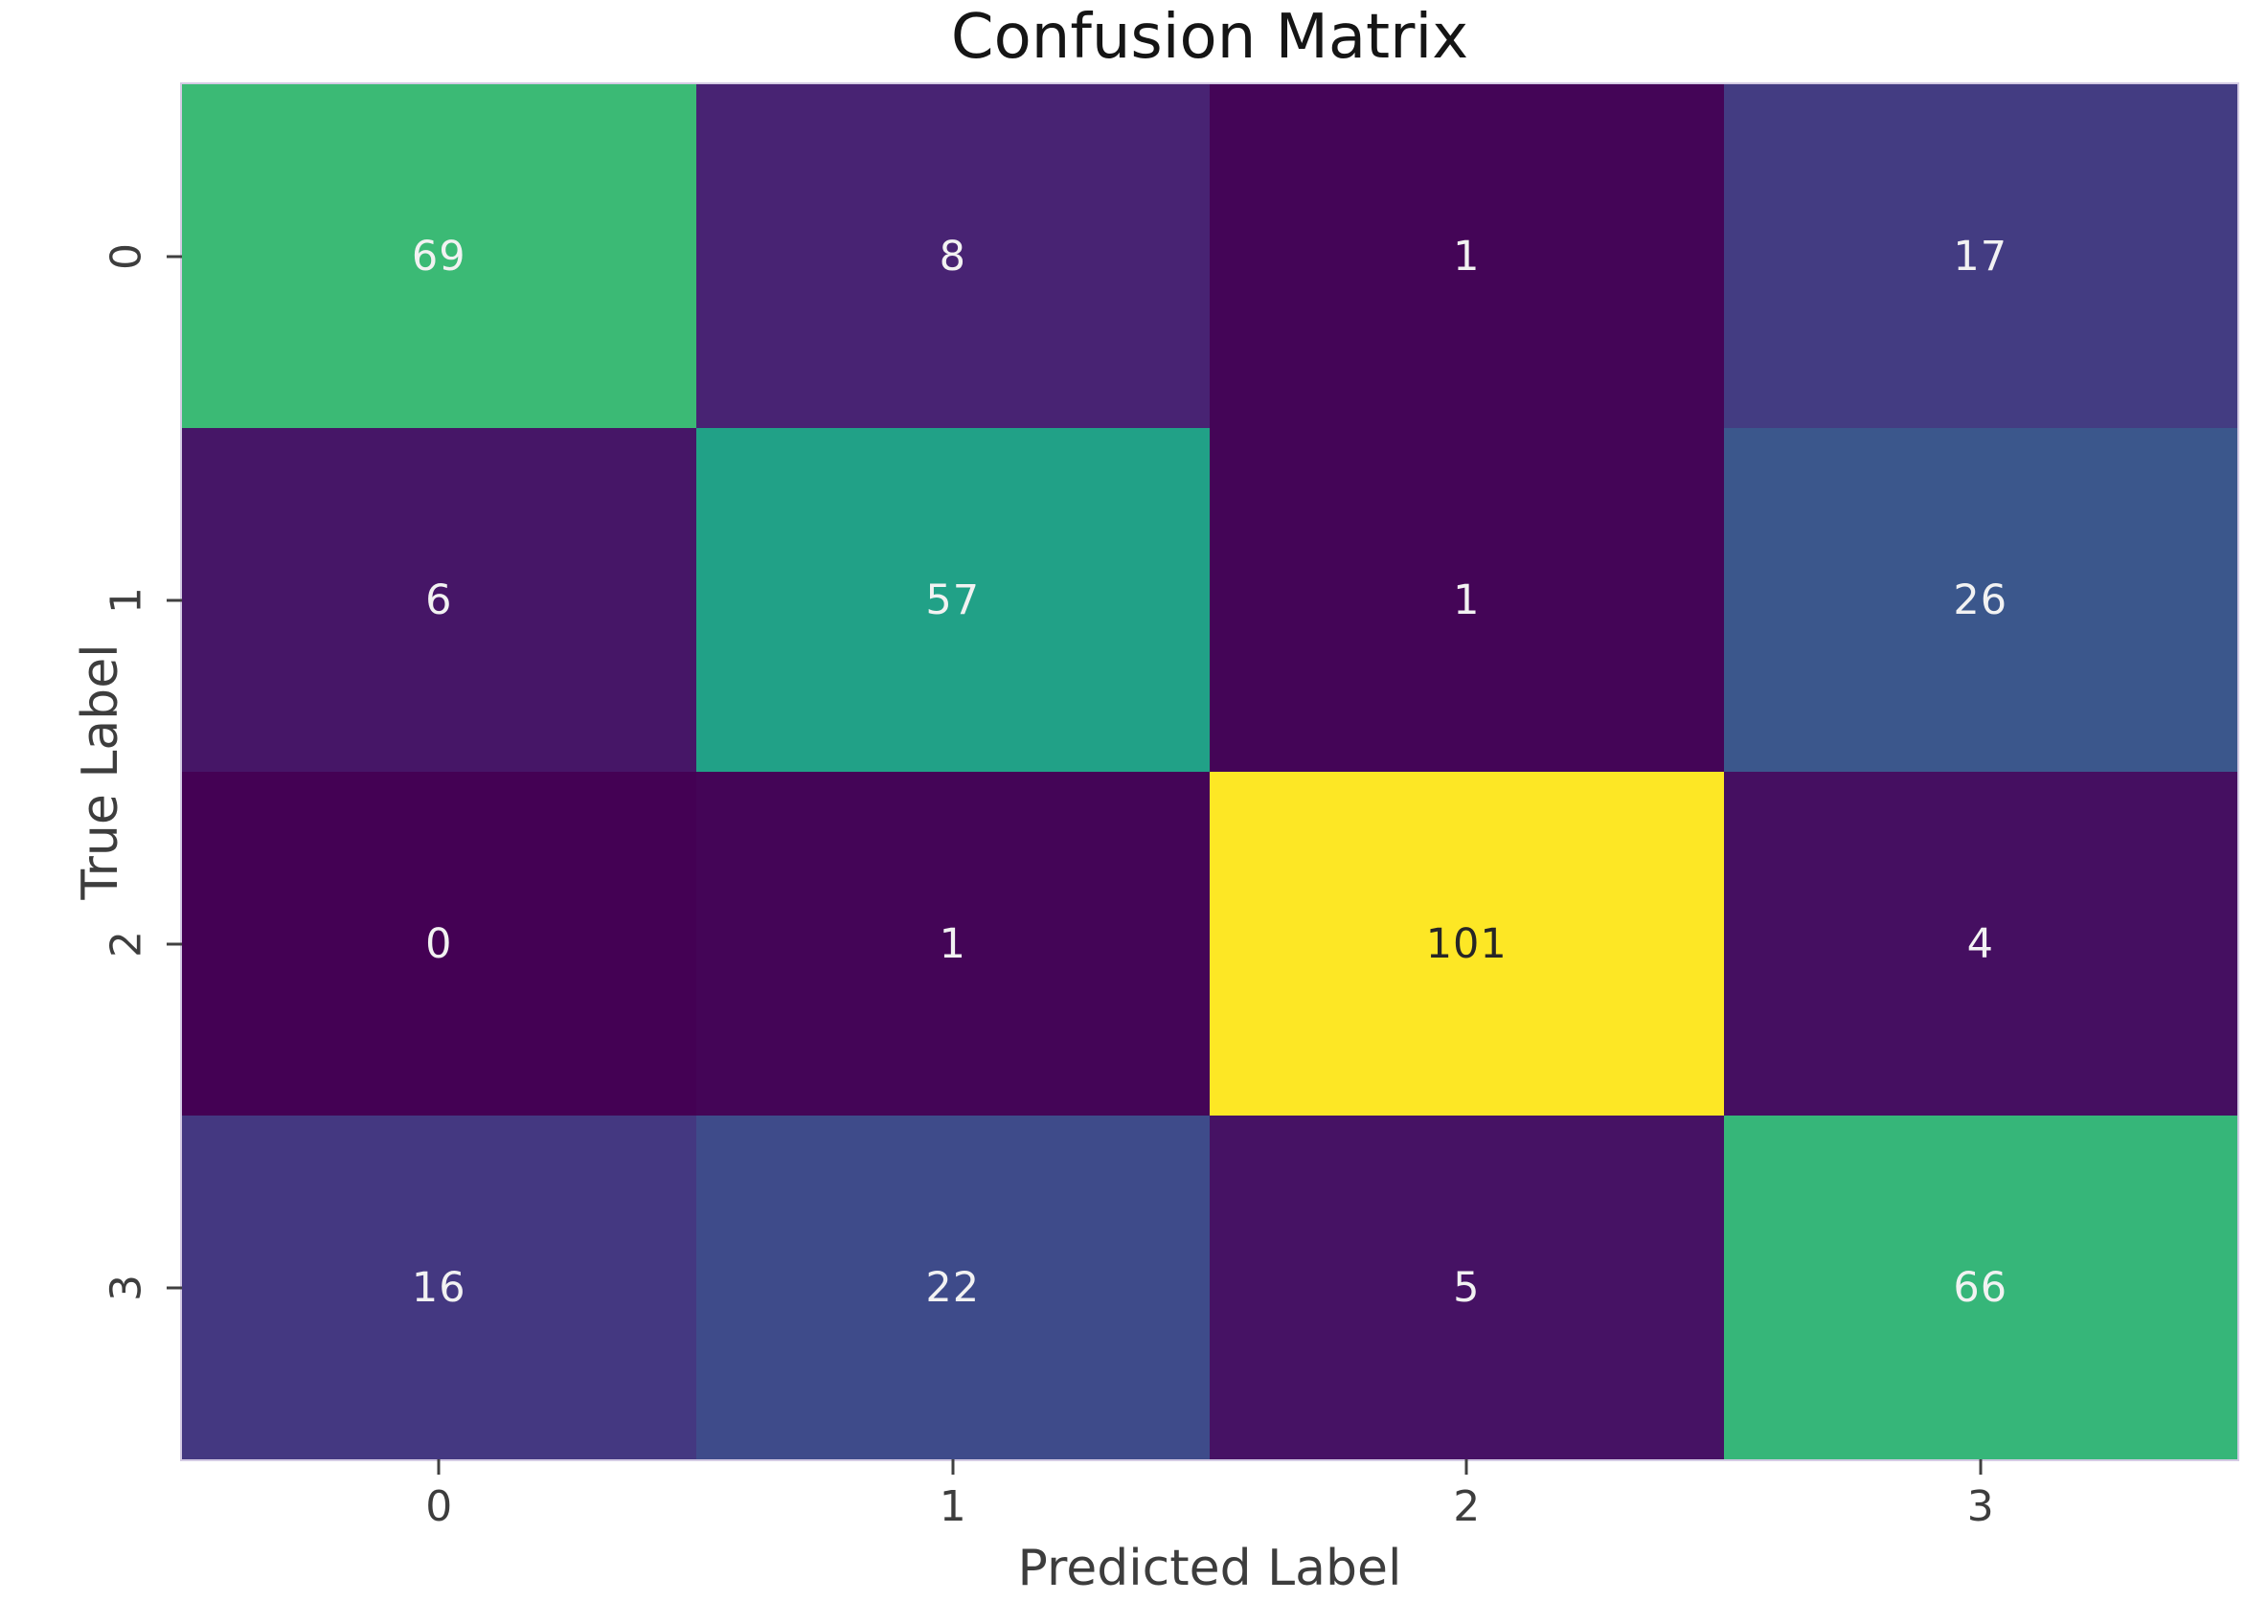  I want to click on cell-value: 16, so click(438, 1287).